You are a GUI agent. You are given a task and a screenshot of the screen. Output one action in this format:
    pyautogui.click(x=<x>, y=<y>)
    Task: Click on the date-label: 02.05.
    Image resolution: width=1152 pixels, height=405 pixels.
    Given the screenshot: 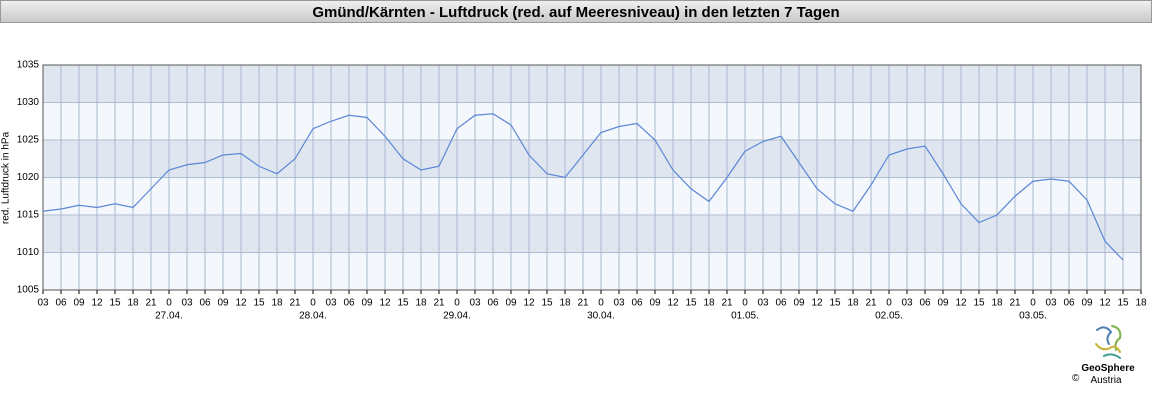 What is the action you would take?
    pyautogui.click(x=889, y=316)
    